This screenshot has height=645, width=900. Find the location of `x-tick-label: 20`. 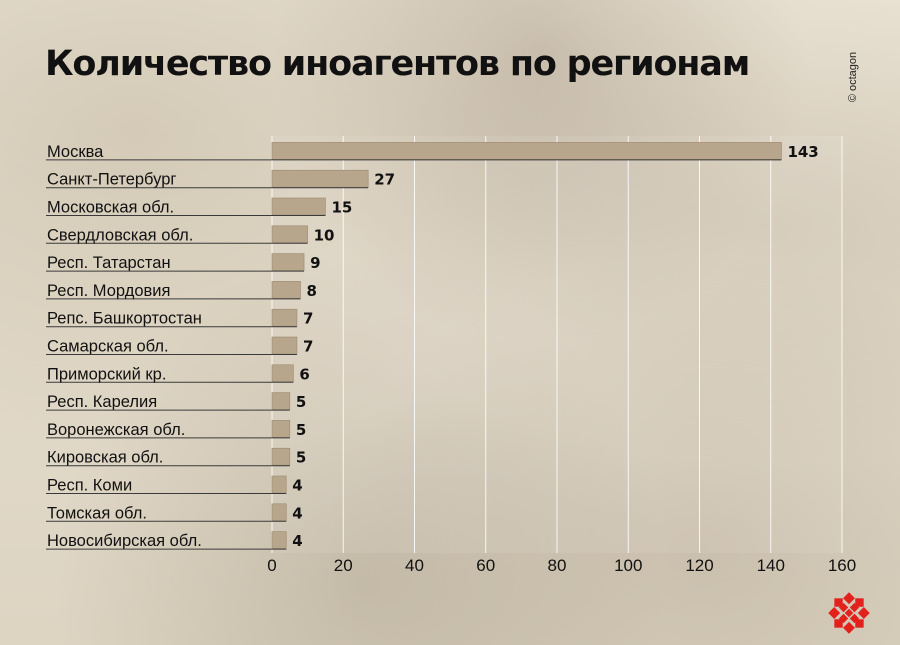

x-tick-label: 20 is located at coordinates (343, 565).